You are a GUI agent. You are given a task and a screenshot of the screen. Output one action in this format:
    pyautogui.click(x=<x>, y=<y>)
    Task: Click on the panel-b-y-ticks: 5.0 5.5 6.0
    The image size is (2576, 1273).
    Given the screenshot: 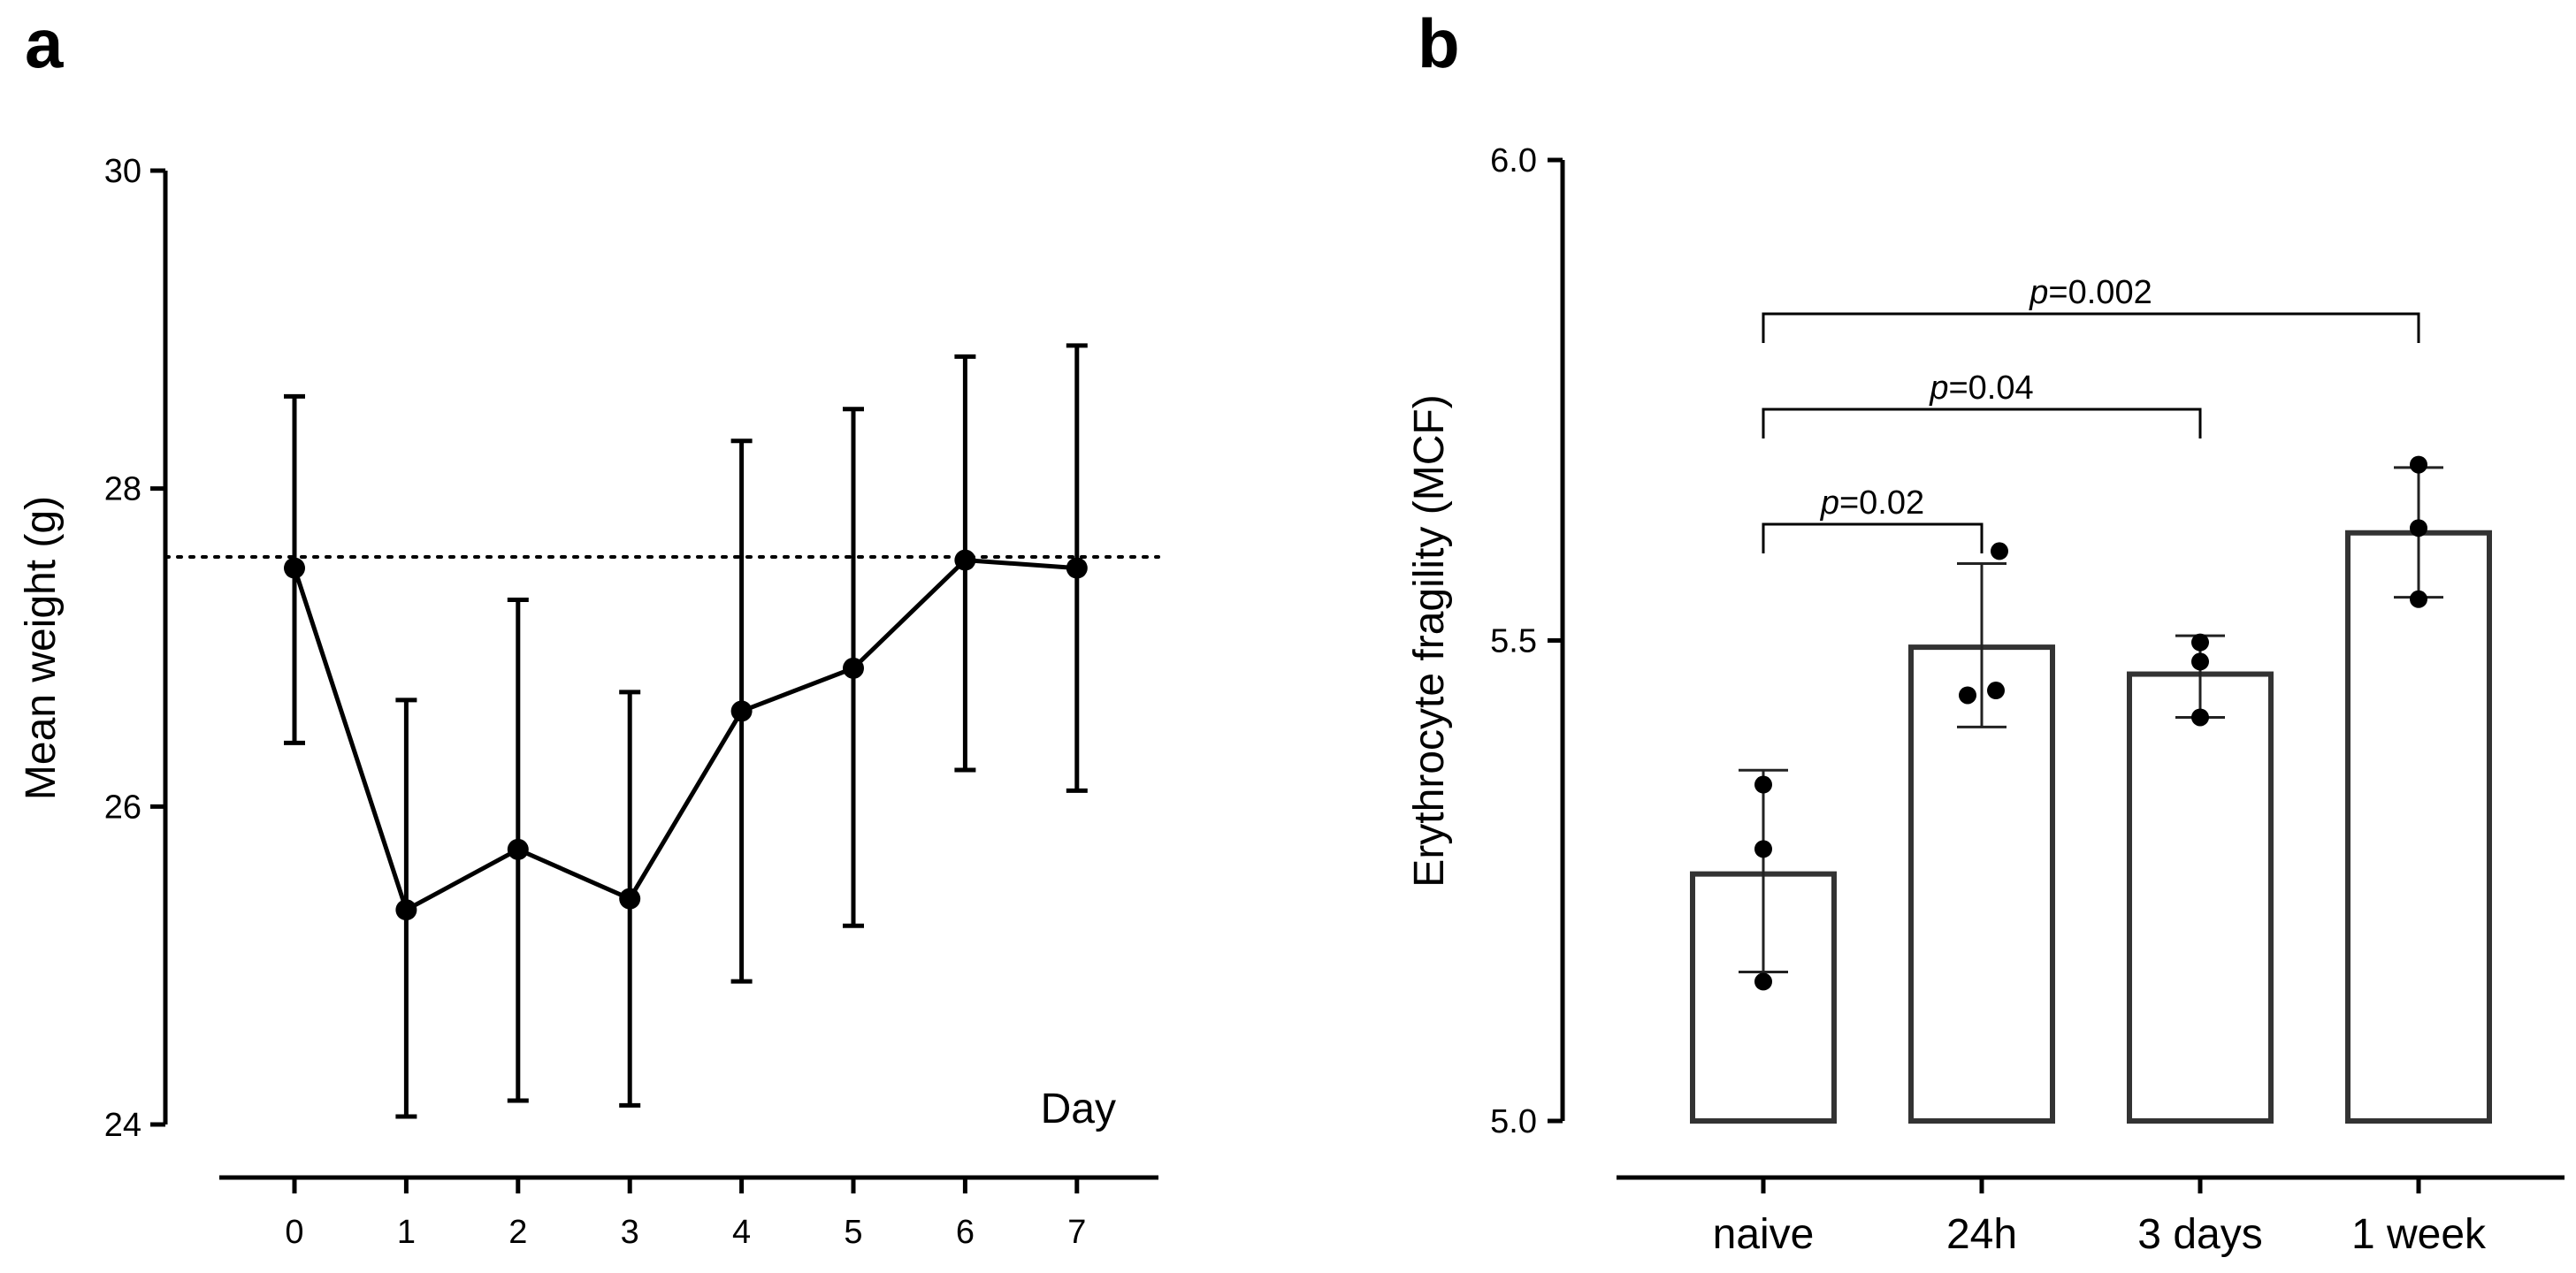 What is the action you would take?
    pyautogui.click(x=1526, y=641)
    